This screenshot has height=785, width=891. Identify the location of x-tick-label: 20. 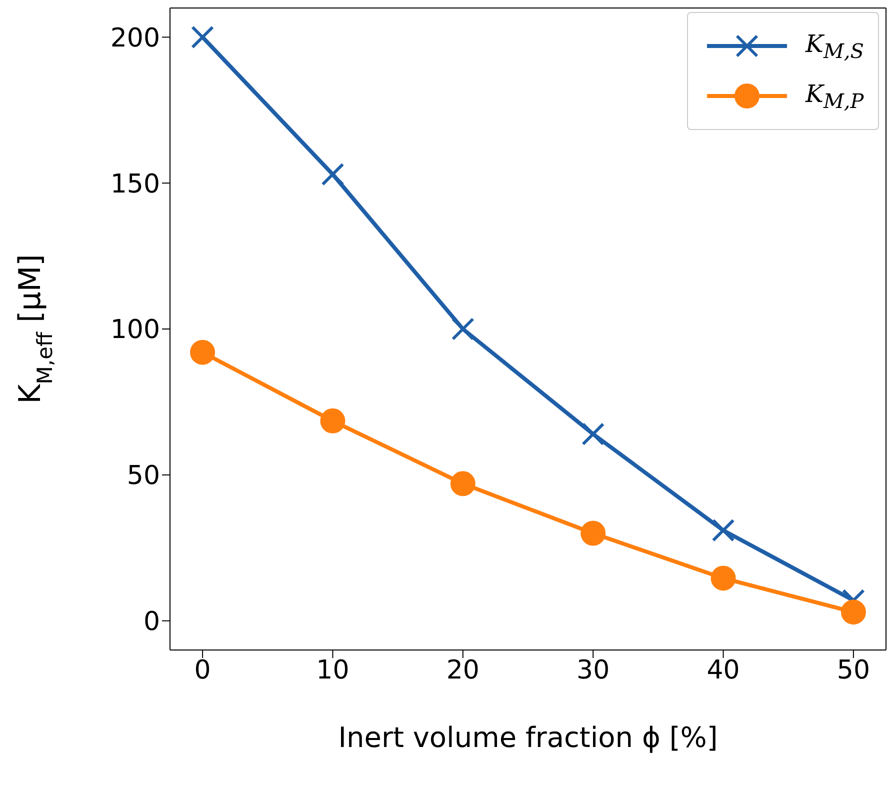
(463, 670).